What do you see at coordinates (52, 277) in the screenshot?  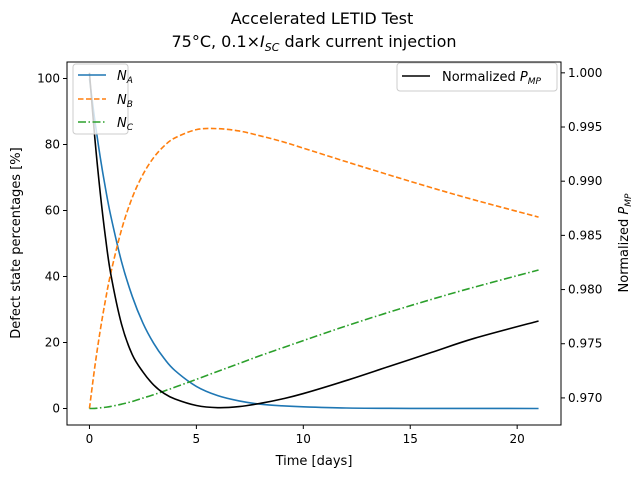 I see `y-tick-label-left: 40` at bounding box center [52, 277].